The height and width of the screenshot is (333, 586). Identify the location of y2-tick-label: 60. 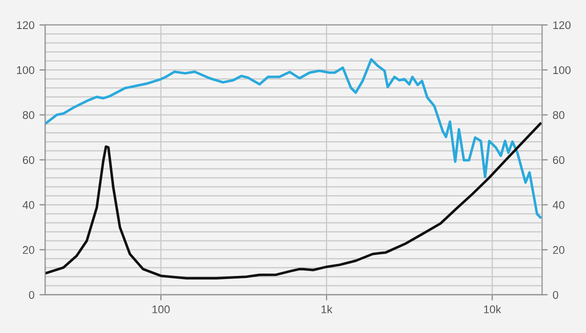
(558, 160).